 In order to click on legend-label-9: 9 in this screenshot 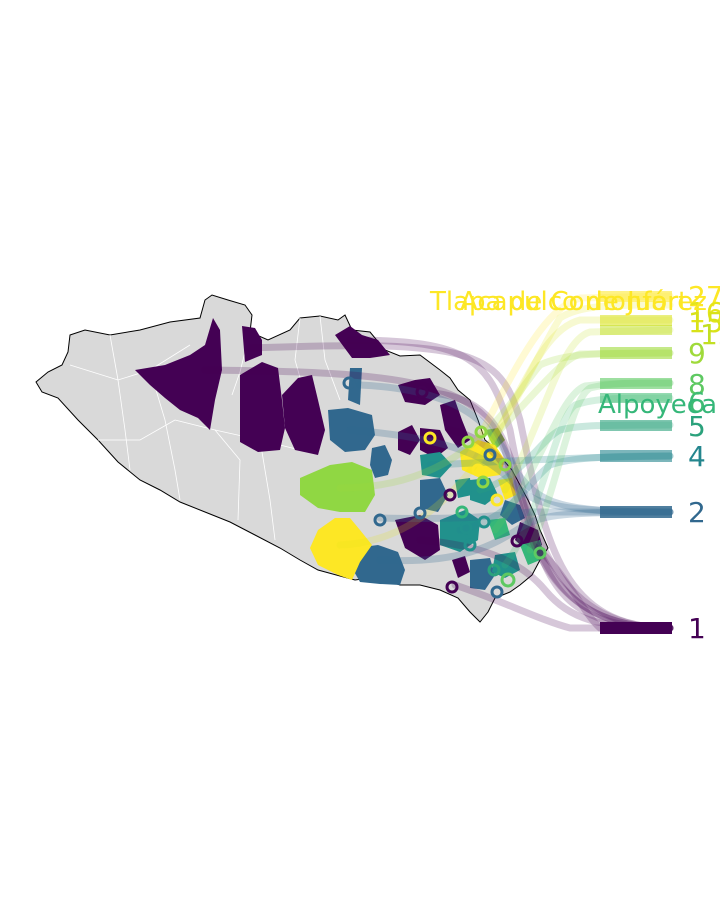, I will do `click(697, 353)`.